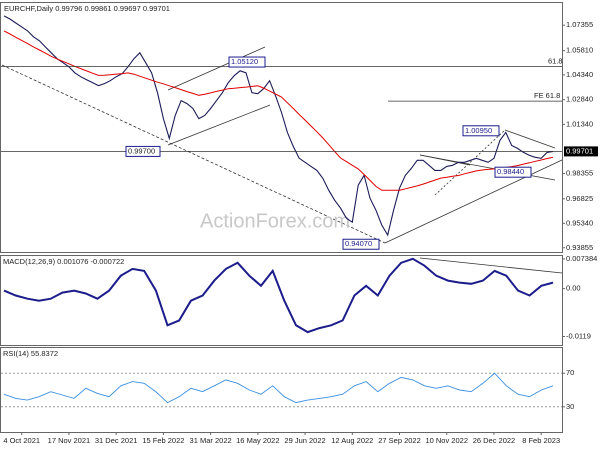 The image size is (600, 450). Describe the element at coordinates (579, 247) in the screenshot. I see `y-tick-label: 0.93855` at that location.